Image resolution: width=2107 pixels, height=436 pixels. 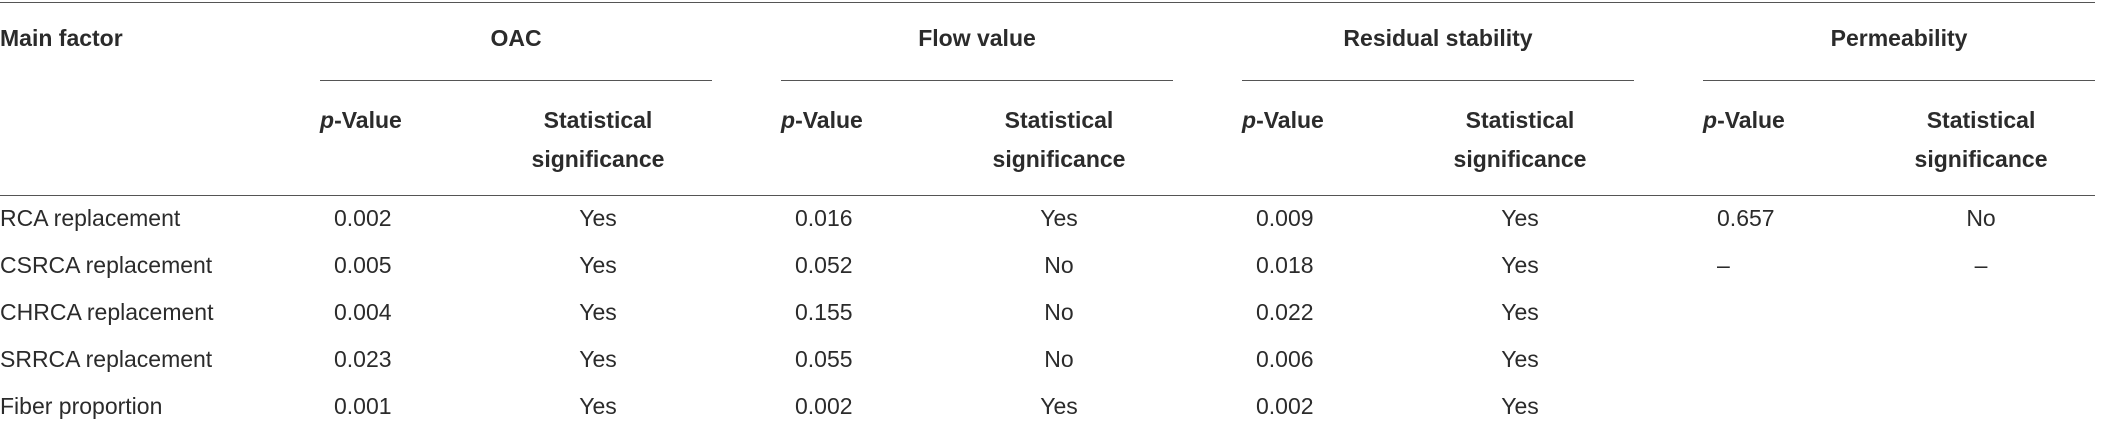 What do you see at coordinates (81, 406) in the screenshot?
I see `factor-cell: Fiber proportion` at bounding box center [81, 406].